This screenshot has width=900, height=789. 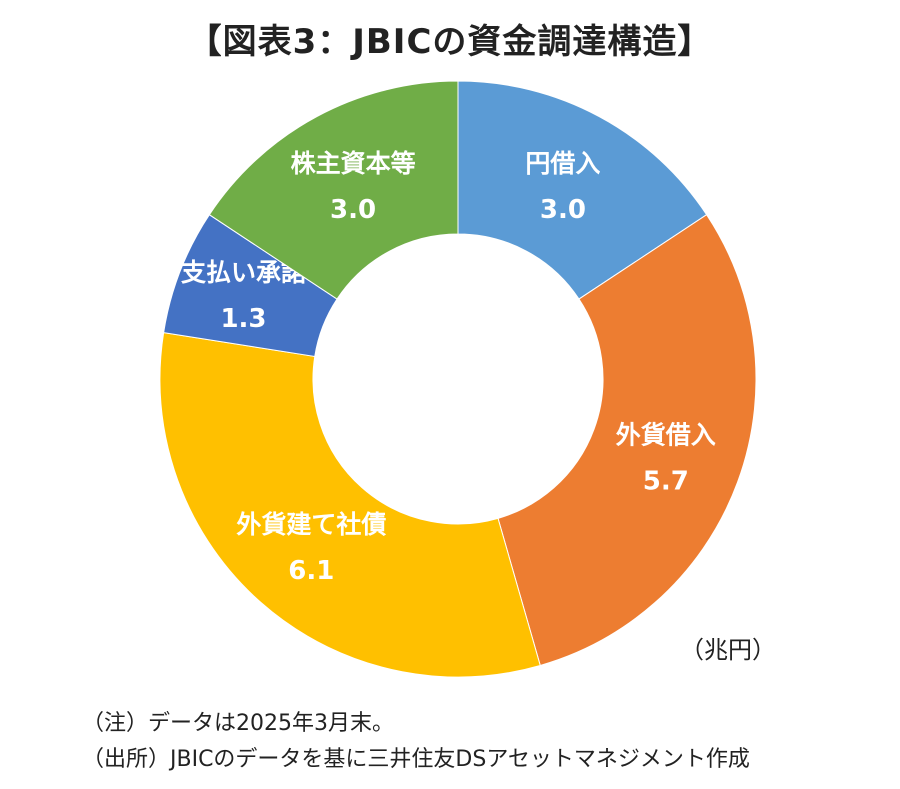 I want to click on source-line: （出所）JBICのデータを基に三井住友DSアセットマネジメント作成, so click(x=416, y=759).